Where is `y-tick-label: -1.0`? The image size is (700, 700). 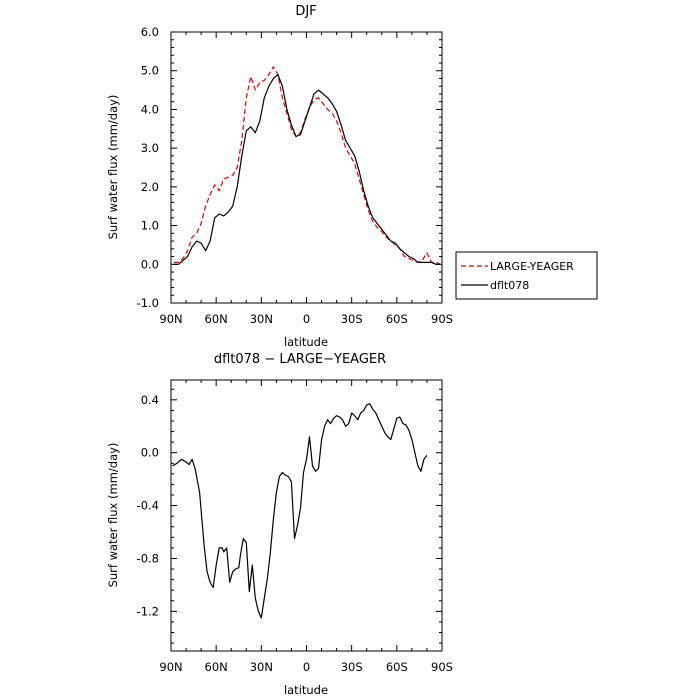
y-tick-label: -1.0 is located at coordinates (148, 303).